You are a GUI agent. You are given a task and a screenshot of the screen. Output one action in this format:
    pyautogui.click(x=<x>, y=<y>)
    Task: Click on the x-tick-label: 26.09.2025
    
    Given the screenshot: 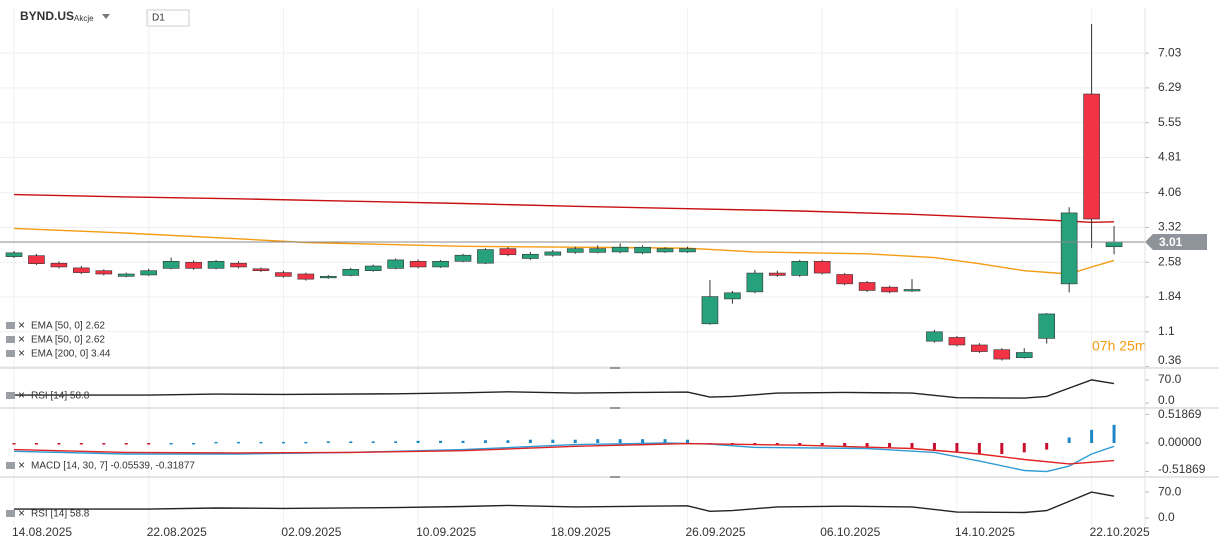 What is the action you would take?
    pyautogui.click(x=716, y=532)
    